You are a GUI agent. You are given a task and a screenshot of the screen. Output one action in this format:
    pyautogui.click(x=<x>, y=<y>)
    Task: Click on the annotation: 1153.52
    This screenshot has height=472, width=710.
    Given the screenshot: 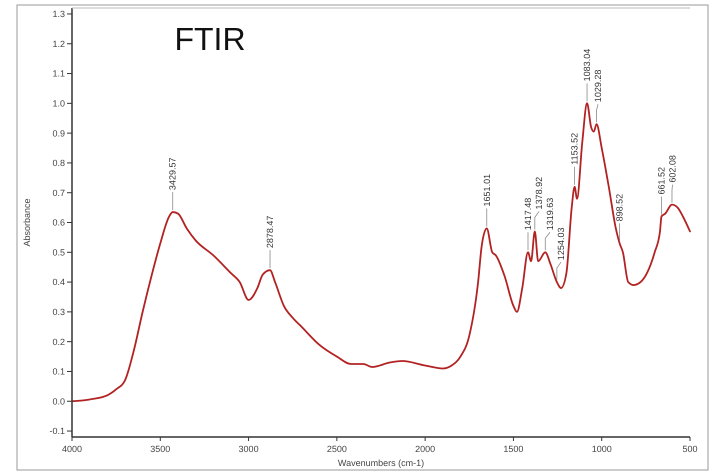 What is the action you would take?
    pyautogui.click(x=575, y=148)
    